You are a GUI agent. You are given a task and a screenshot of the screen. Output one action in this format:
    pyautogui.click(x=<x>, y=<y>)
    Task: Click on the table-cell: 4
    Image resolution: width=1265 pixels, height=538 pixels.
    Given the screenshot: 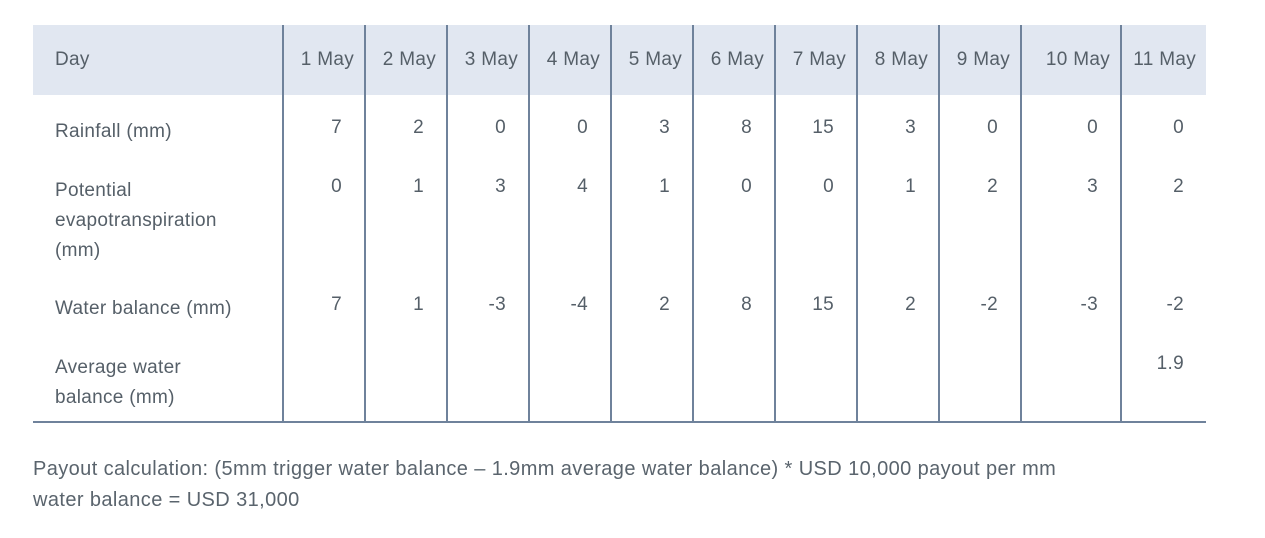 What is the action you would take?
    pyautogui.click(x=569, y=222)
    